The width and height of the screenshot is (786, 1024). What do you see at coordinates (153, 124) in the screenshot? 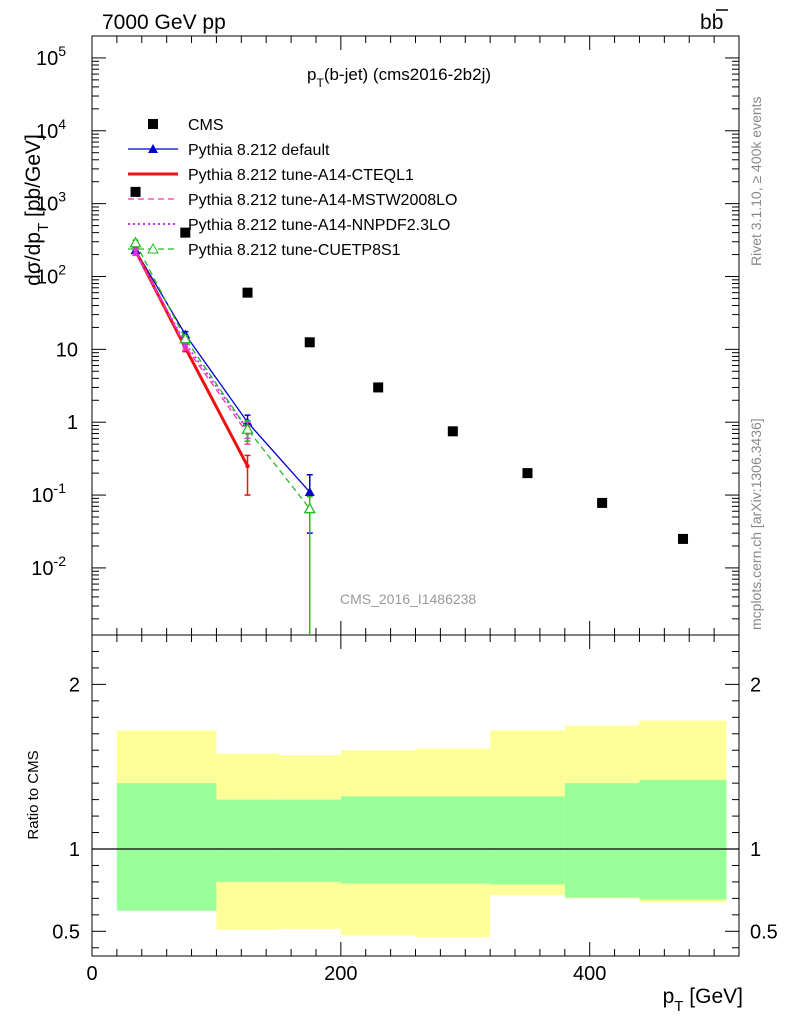
I see `legend-swatch-cms` at bounding box center [153, 124].